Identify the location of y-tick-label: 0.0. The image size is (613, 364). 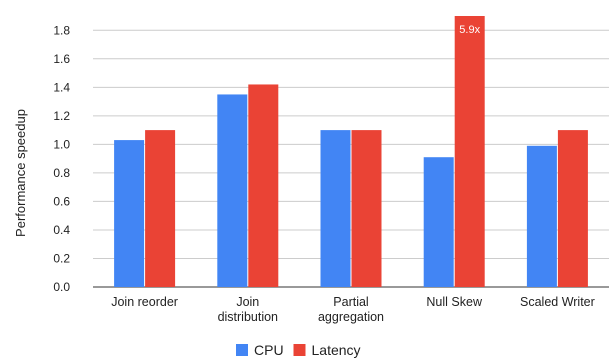
(61, 287).